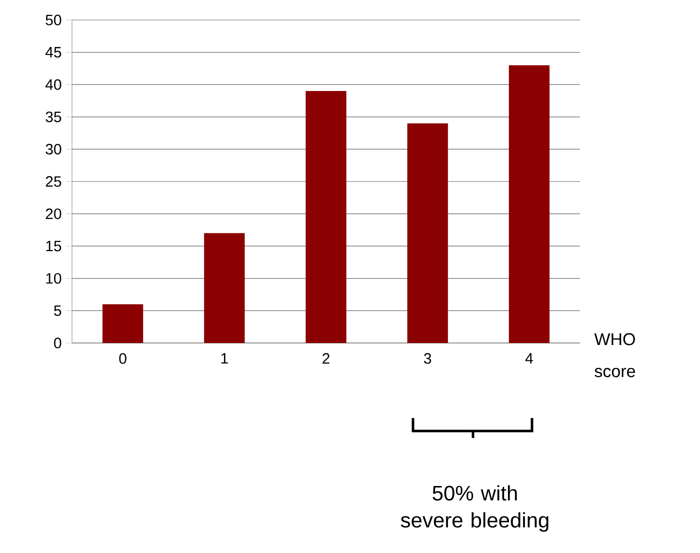  Describe the element at coordinates (54, 246) in the screenshot. I see `y-tick-label: 15` at that location.